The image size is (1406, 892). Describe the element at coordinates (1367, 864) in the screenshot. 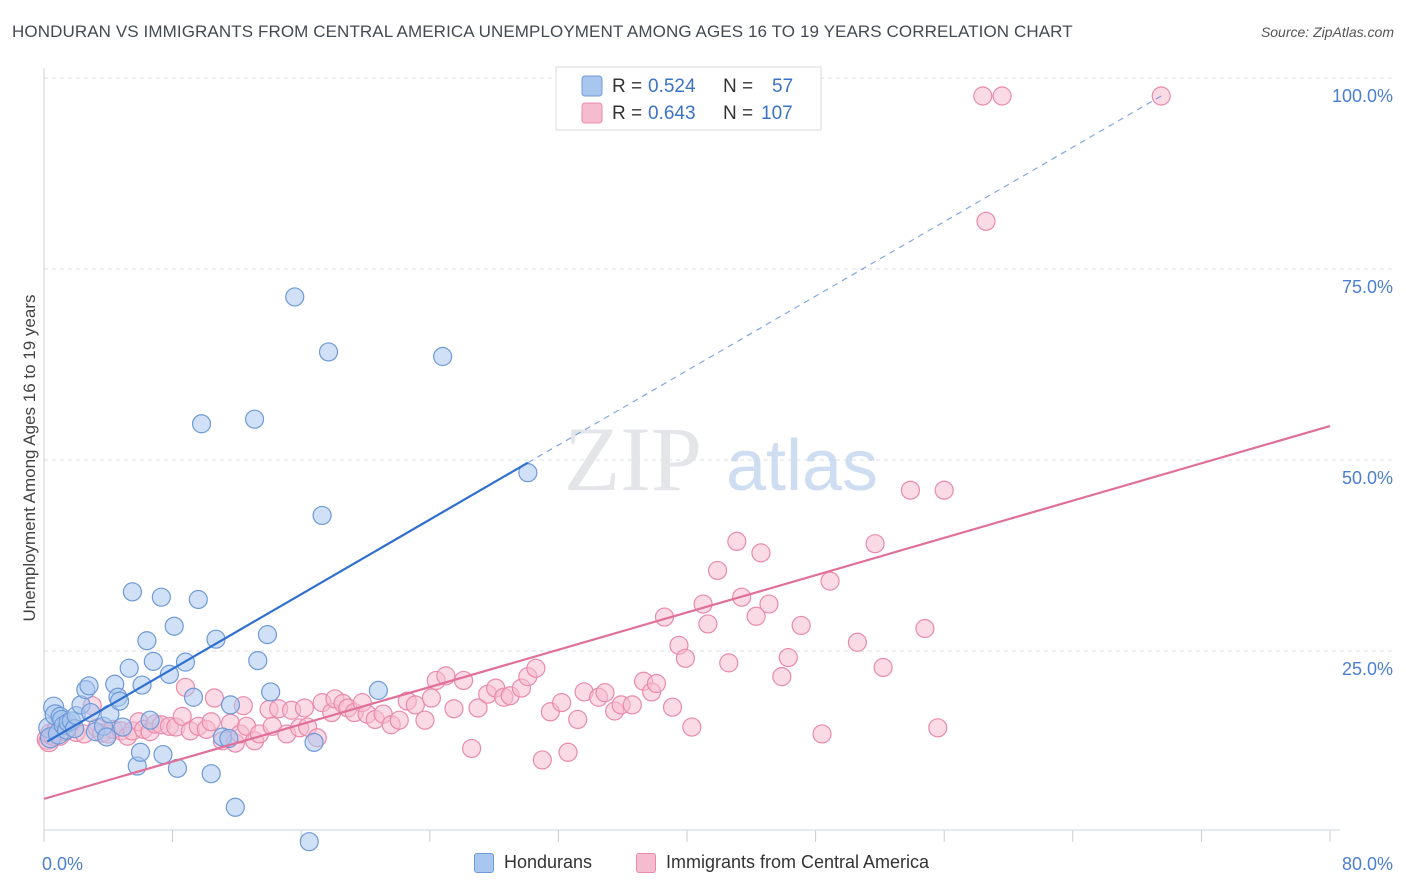

I see `x-tick-label-80: 80.0%` at that location.